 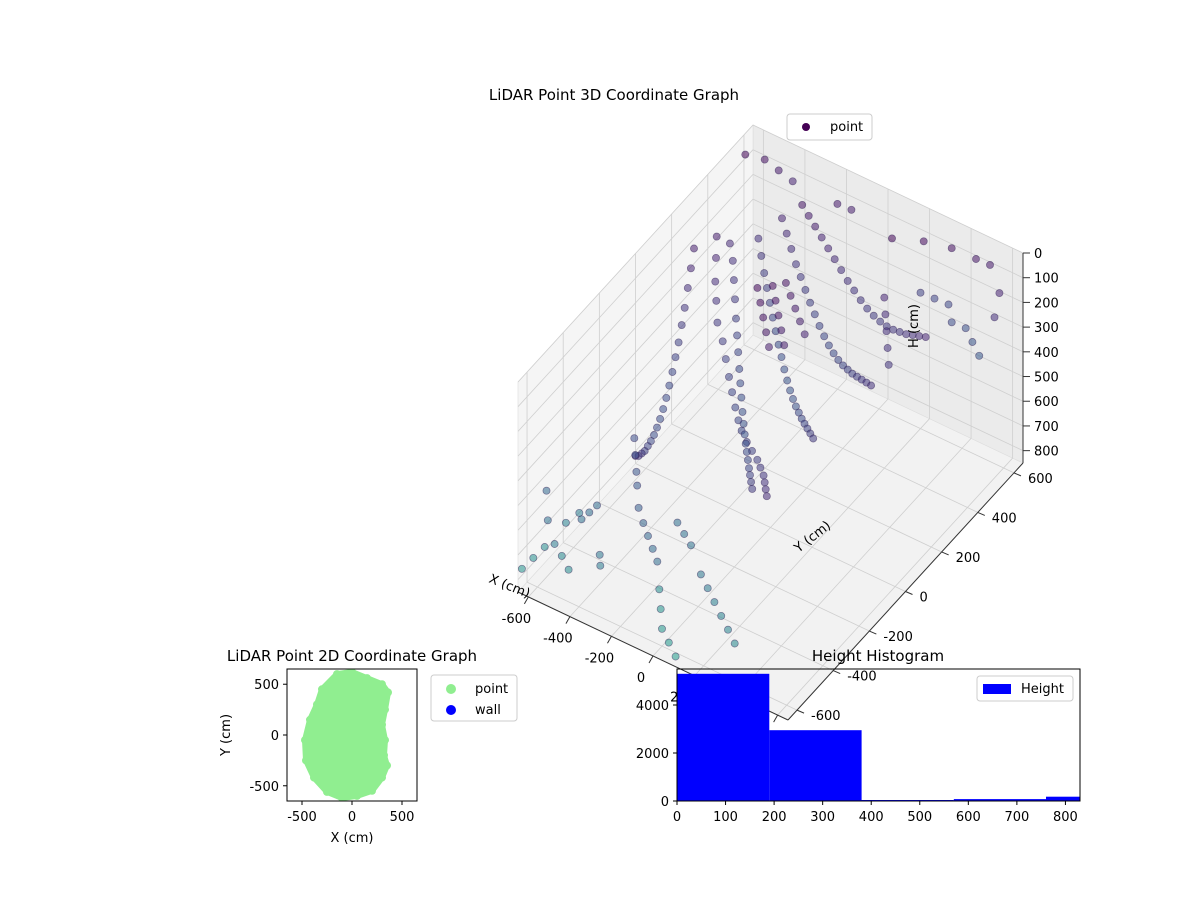 I want to click on chart-2d-xlabel: X (cm), so click(x=352, y=838).